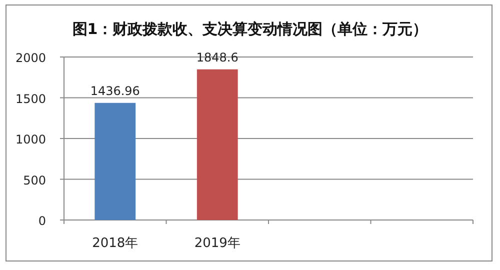 The height and width of the screenshot is (270, 500). I want to click on y-tick-label: 500, so click(34, 180).